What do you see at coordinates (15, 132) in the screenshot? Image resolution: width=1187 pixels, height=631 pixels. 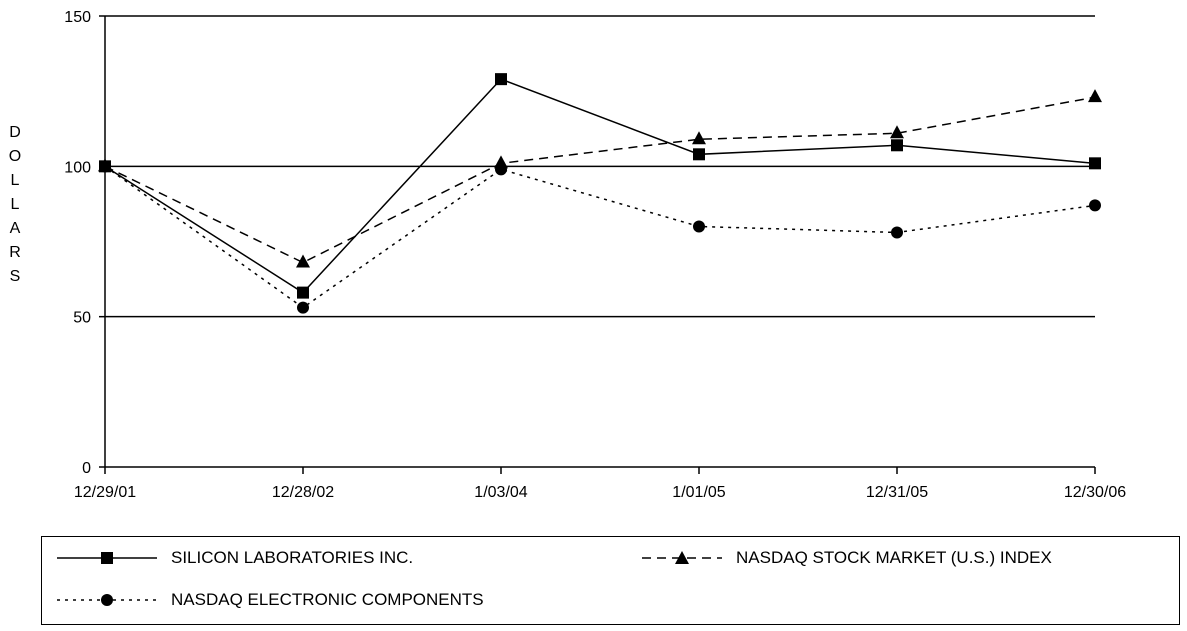 I see `y-axis-label-letter: D` at bounding box center [15, 132].